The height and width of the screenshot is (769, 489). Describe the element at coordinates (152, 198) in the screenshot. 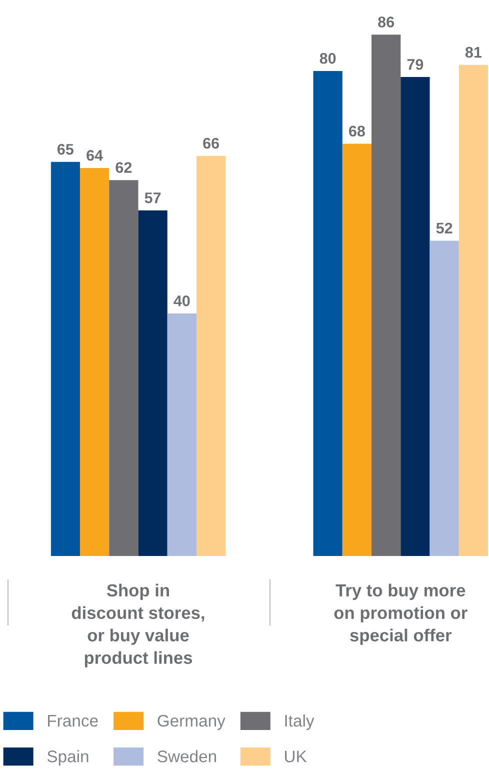

I see `data-label: 57` at that location.